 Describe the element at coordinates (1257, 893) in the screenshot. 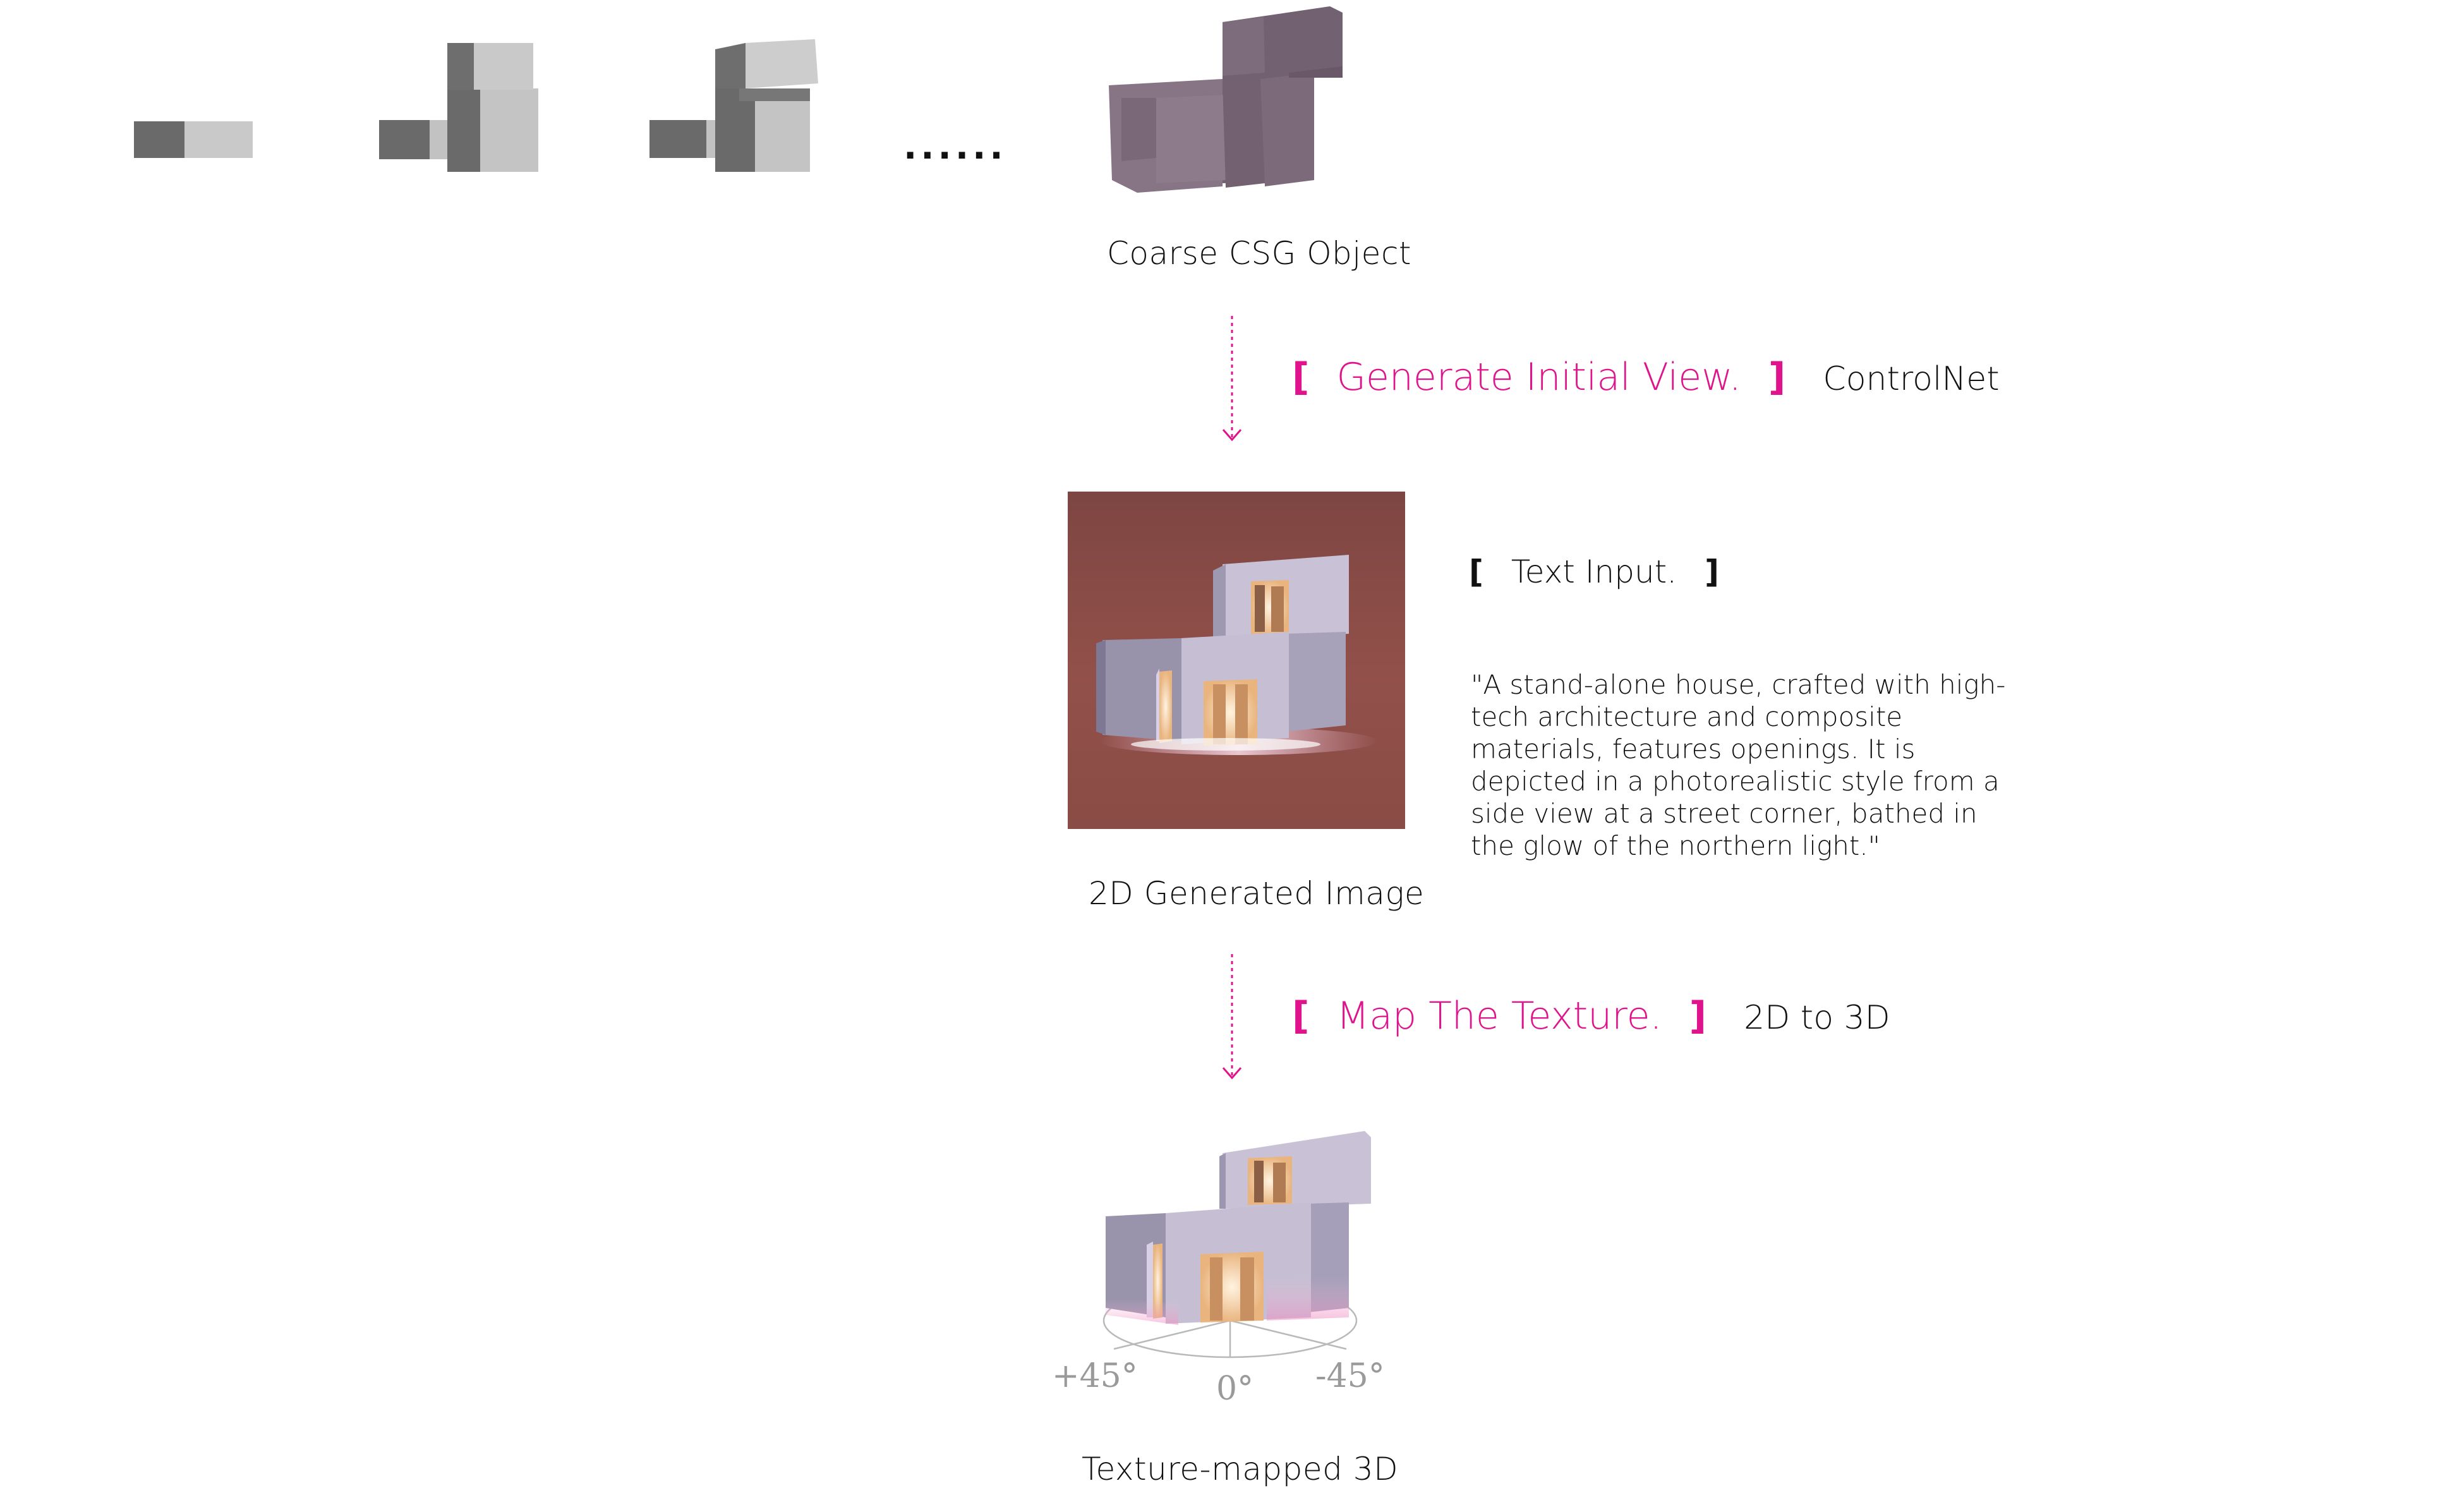

I see `generated-image-caption: 2D Generated Image` at that location.